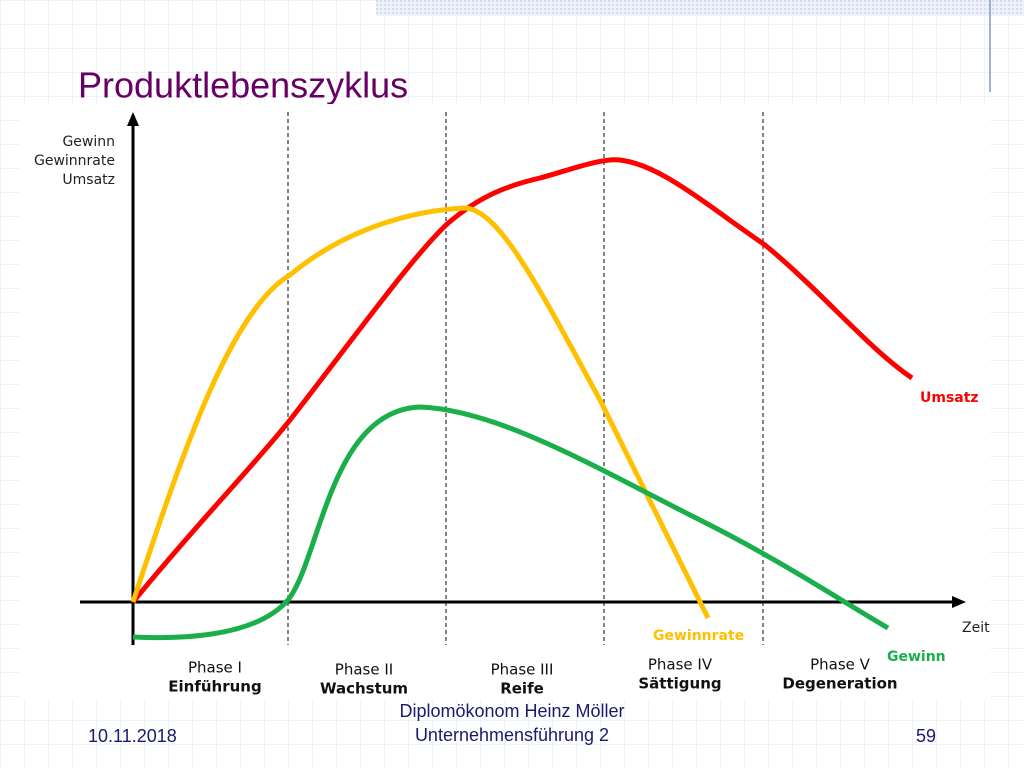  I want to click on footer-page: 59, so click(926, 736).